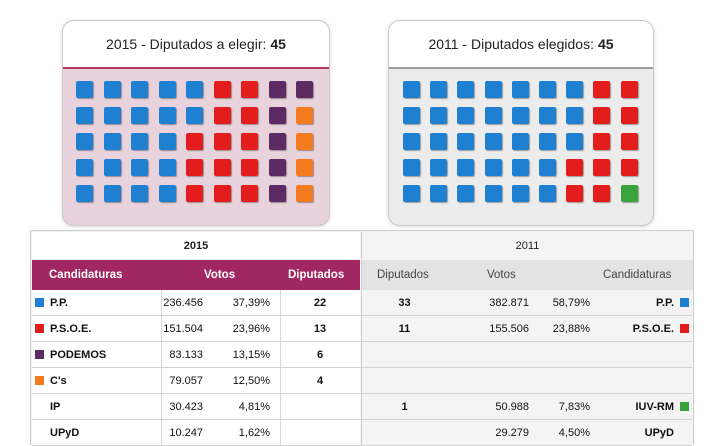  What do you see at coordinates (362, 303) in the screenshot?
I see `table-row: P.P. 236.456 37,39% 22 33 382.871 58,79% P.P.` at bounding box center [362, 303].